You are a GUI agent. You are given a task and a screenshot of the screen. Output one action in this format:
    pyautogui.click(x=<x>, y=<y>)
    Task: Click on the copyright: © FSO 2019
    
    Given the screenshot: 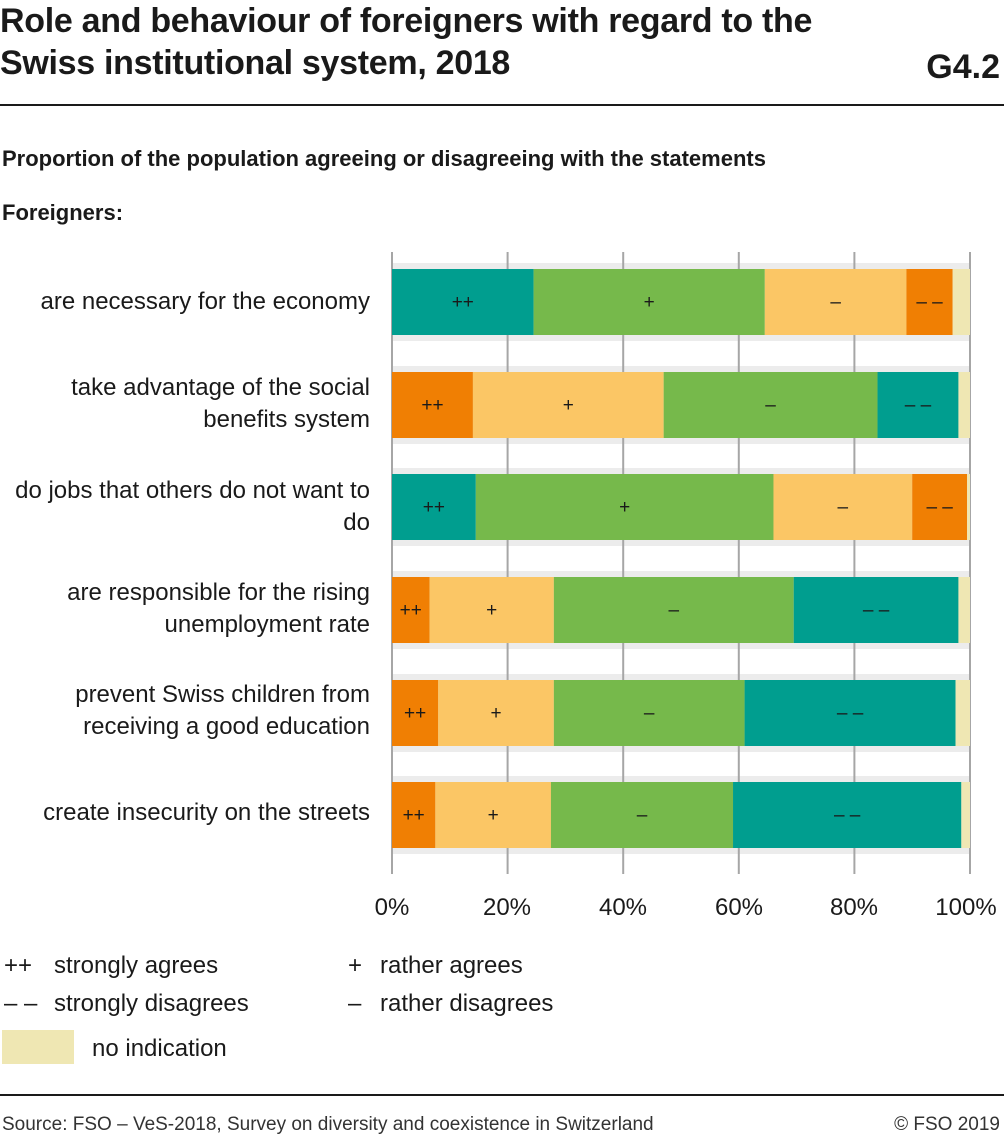 What is the action you would take?
    pyautogui.click(x=947, y=1124)
    